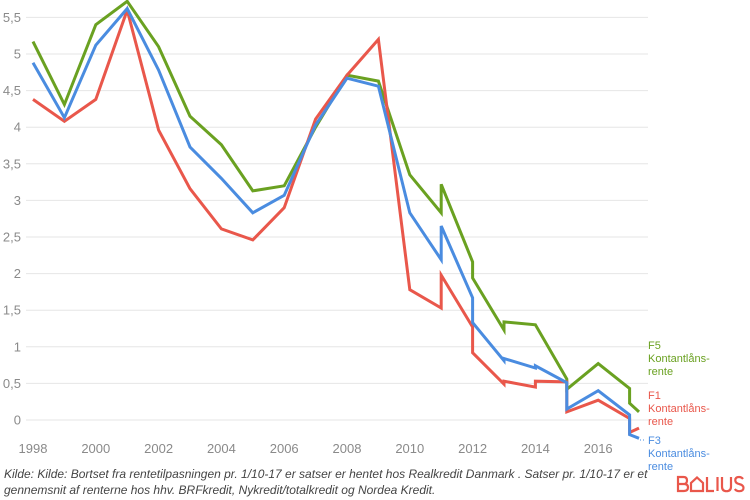 This screenshot has width=750, height=500. Describe the element at coordinates (472, 448) in the screenshot. I see `x-tick-label: 2012` at that location.